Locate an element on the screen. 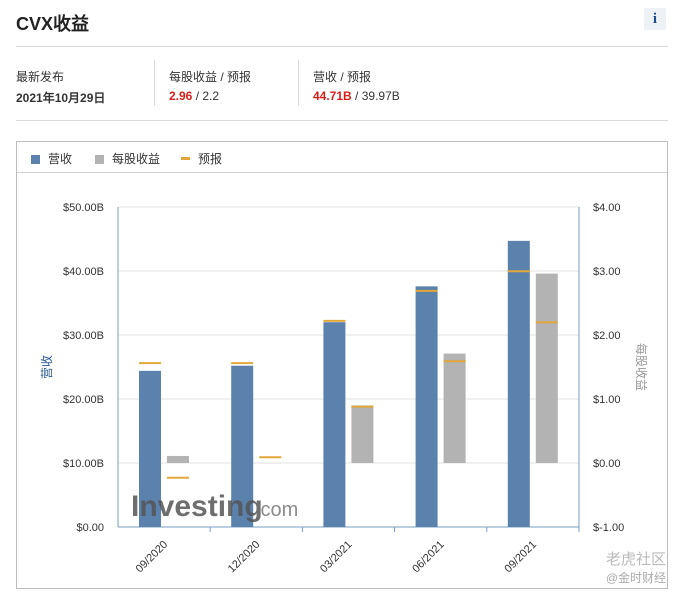 The height and width of the screenshot is (598, 678). y-left-tick-label: $20.00B is located at coordinates (83, 400).